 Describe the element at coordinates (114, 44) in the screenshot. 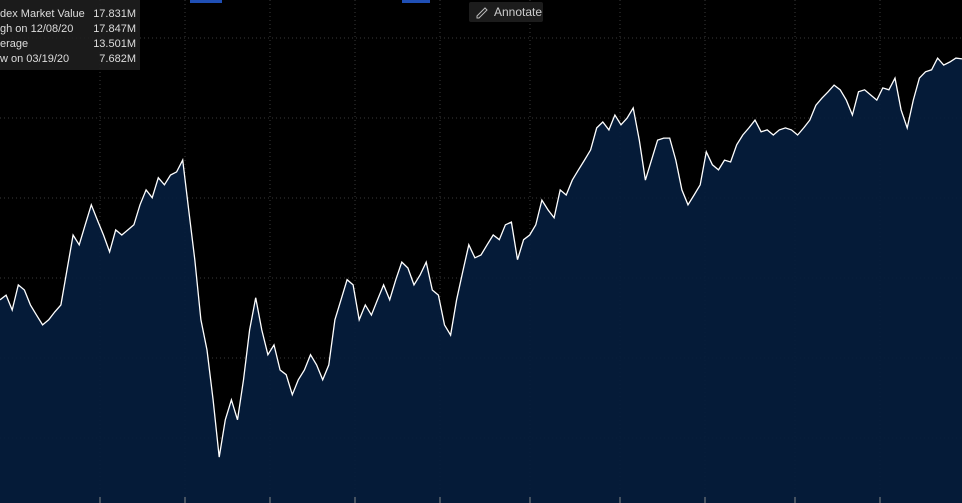

I see `legend-value: 13.501M` at that location.